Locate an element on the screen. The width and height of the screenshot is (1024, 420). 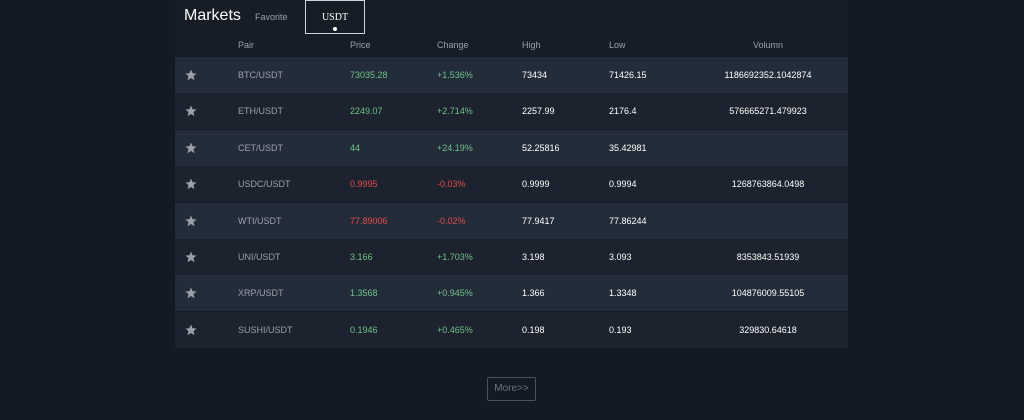
column-header: Low is located at coordinates (617, 45).